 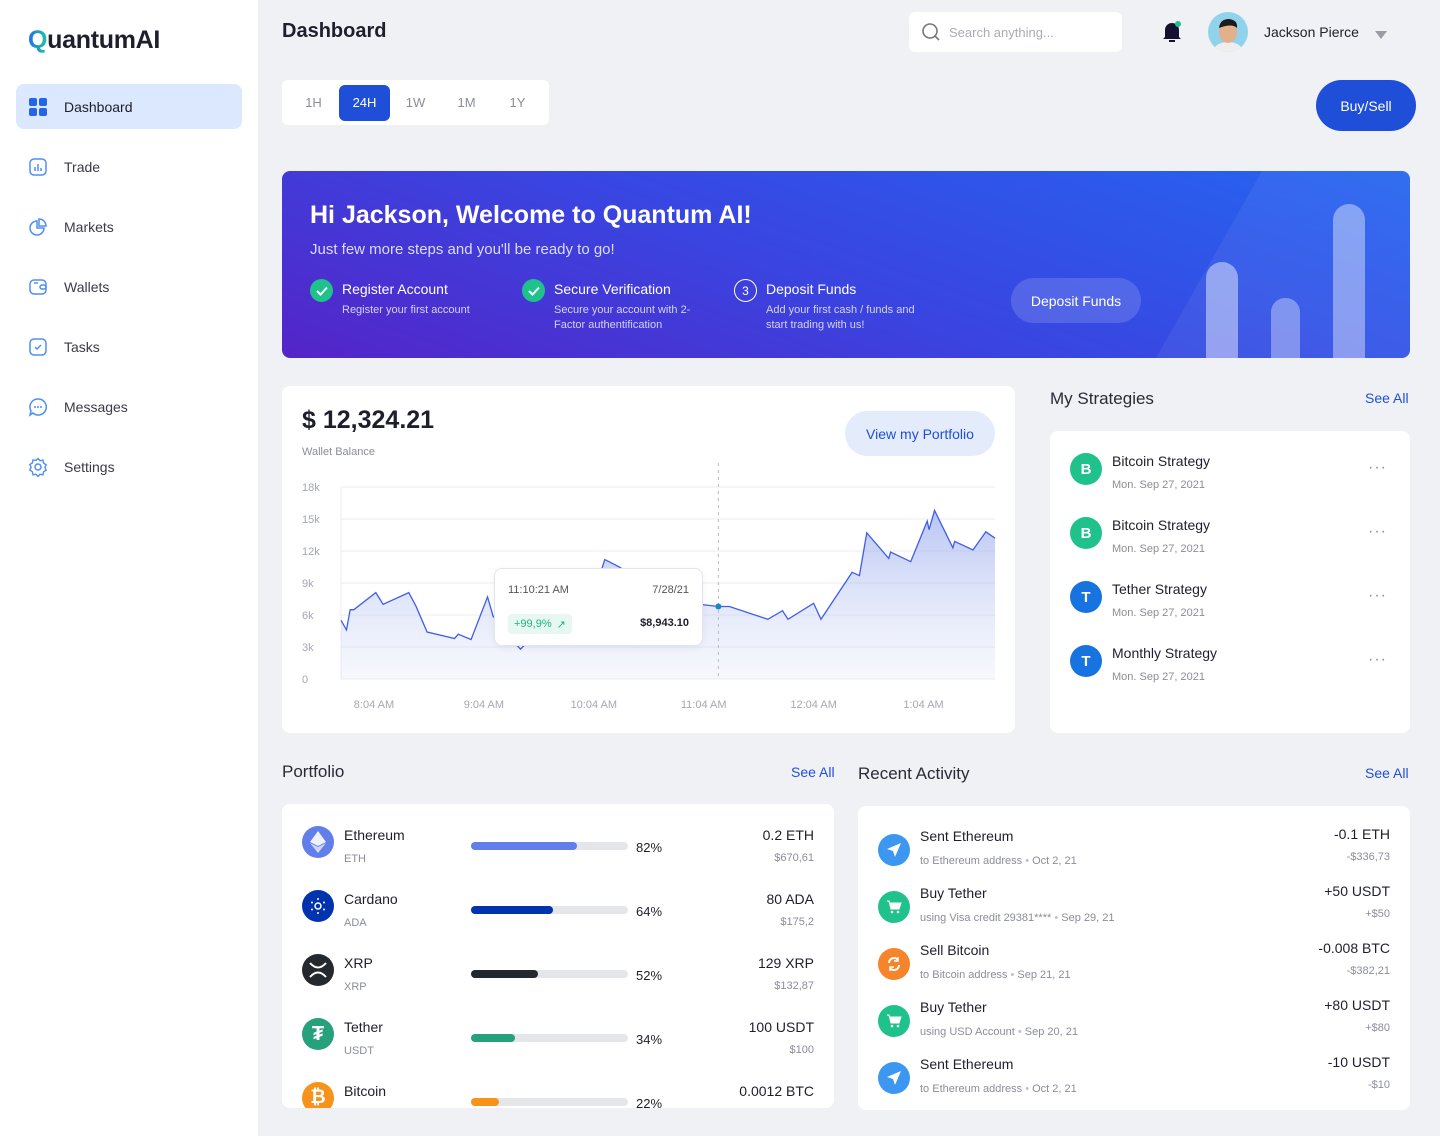 I want to click on coin-amount: 0.0012 BTC, so click(x=776, y=1091).